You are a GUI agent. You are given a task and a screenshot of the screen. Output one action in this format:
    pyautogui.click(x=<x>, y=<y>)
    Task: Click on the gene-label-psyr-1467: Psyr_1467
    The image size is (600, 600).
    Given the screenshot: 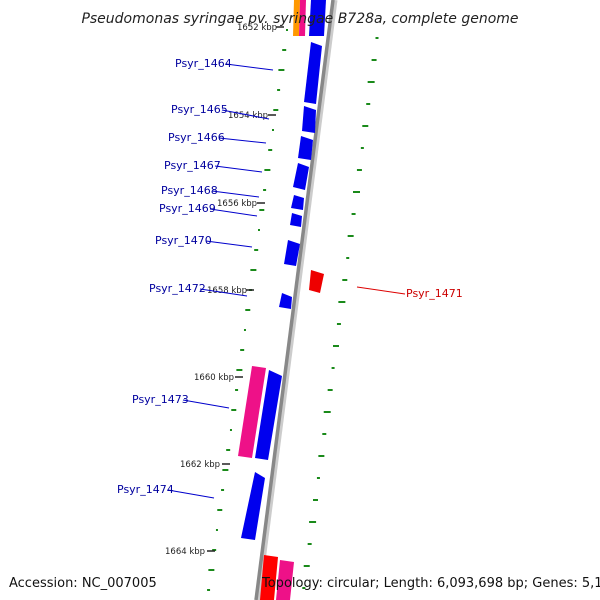 What is the action you would take?
    pyautogui.click(x=192, y=165)
    